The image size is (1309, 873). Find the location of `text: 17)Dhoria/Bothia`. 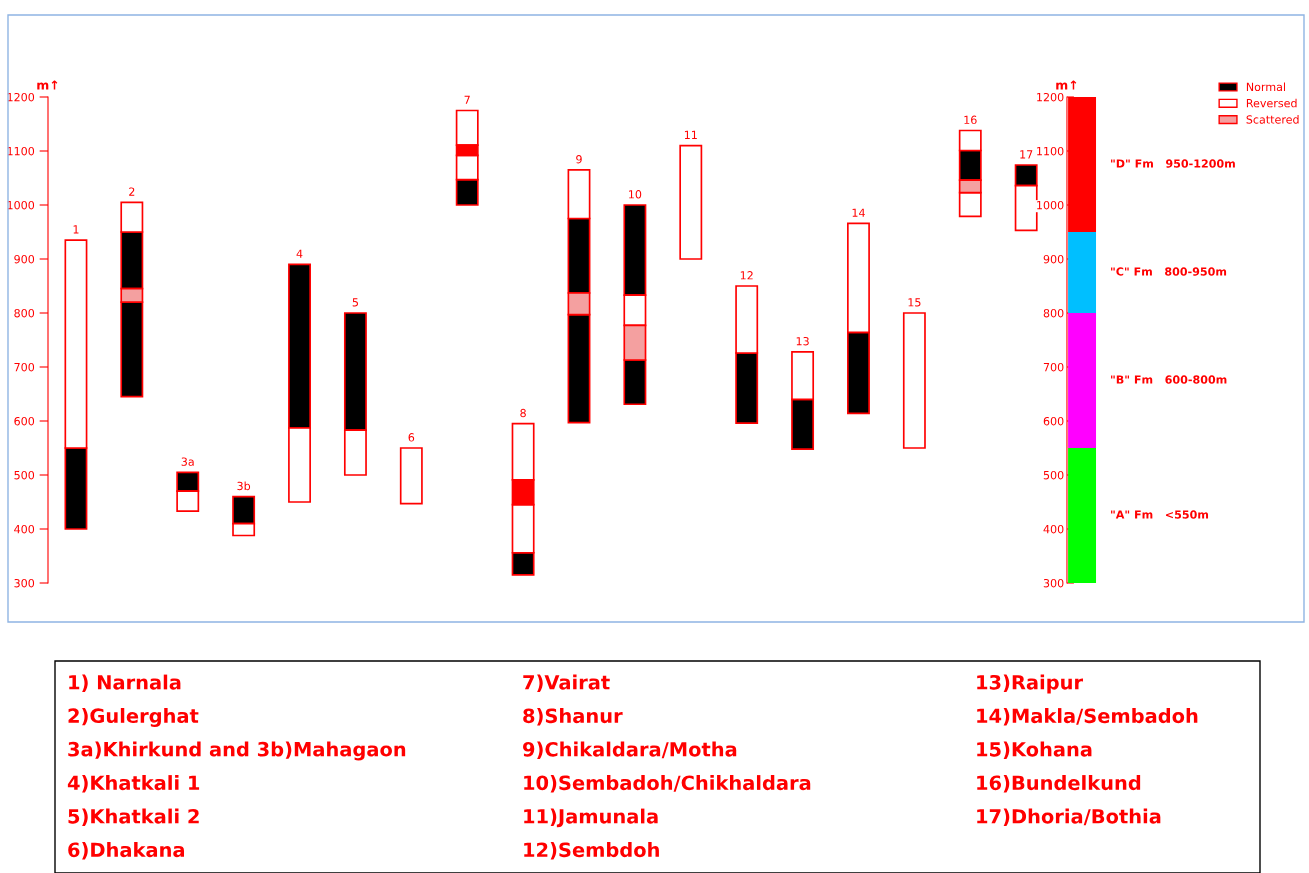

text: 17)Dhoria/Bothia is located at coordinates (1069, 817).